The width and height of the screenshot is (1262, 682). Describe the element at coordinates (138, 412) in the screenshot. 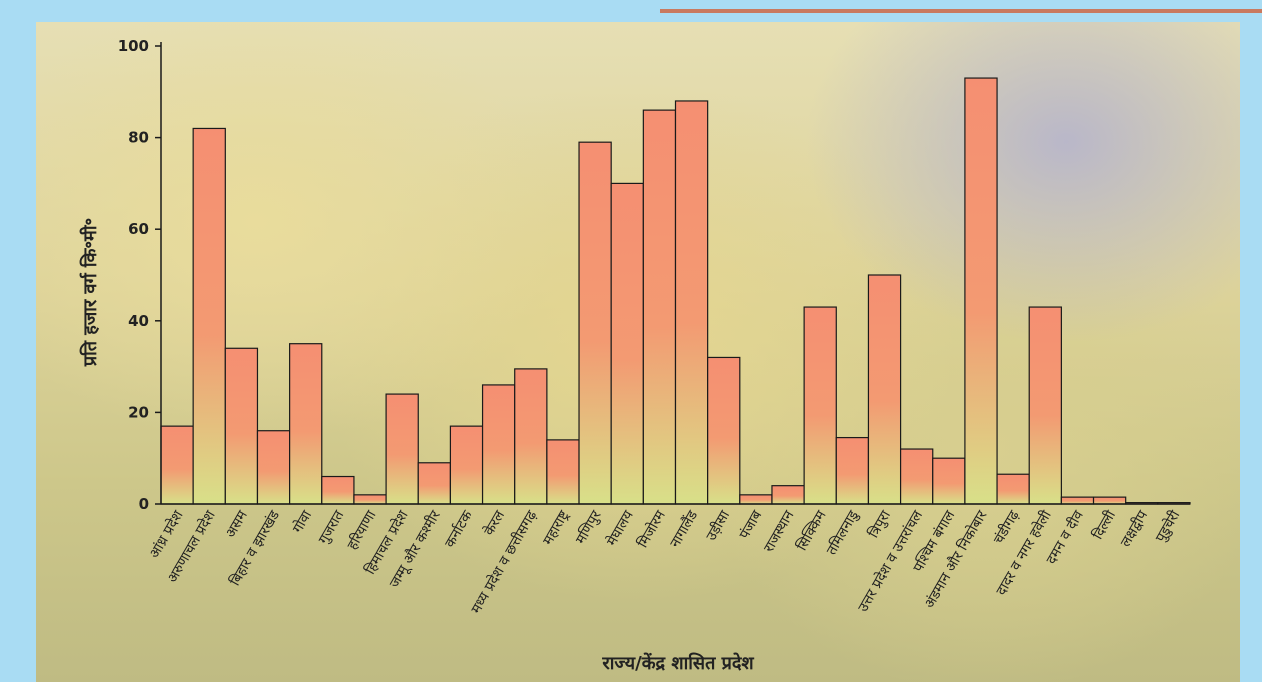

I see `y-tick-label: 20` at that location.